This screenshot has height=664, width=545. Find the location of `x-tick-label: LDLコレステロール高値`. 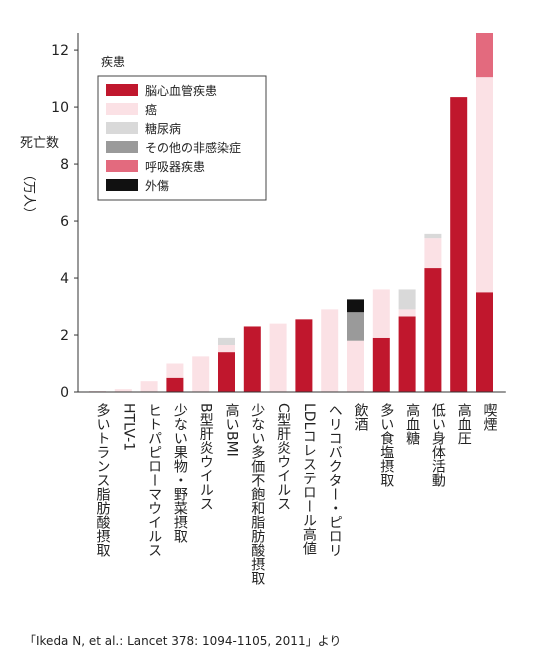

x-tick-label: LDLコレステロール高値 is located at coordinates (309, 479).